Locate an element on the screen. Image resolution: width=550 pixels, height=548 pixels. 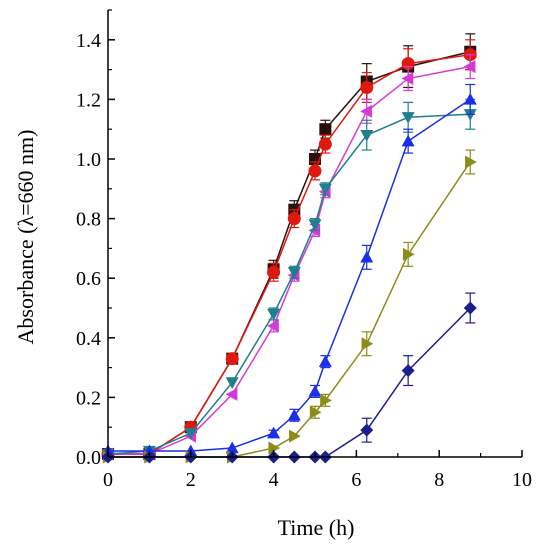
y-tick-label: 0.0 is located at coordinates (88, 458).